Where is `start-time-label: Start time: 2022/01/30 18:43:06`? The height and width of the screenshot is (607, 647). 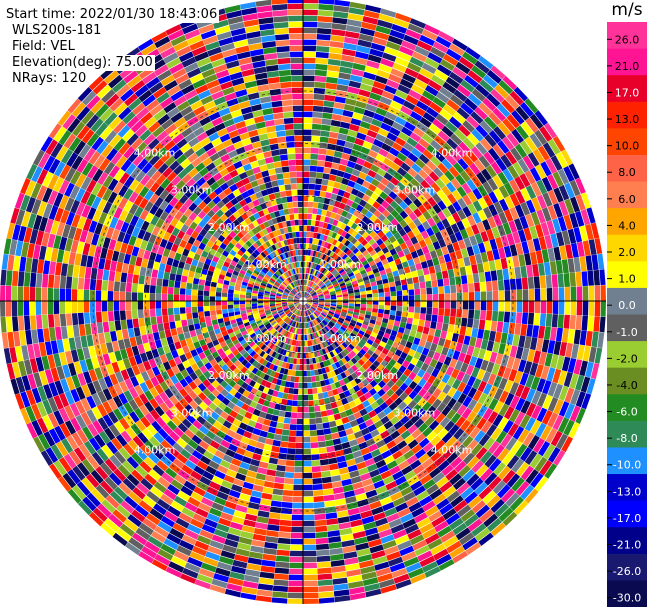 start-time-label: Start time: 2022/01/30 18:43:06 is located at coordinates (113, 15).